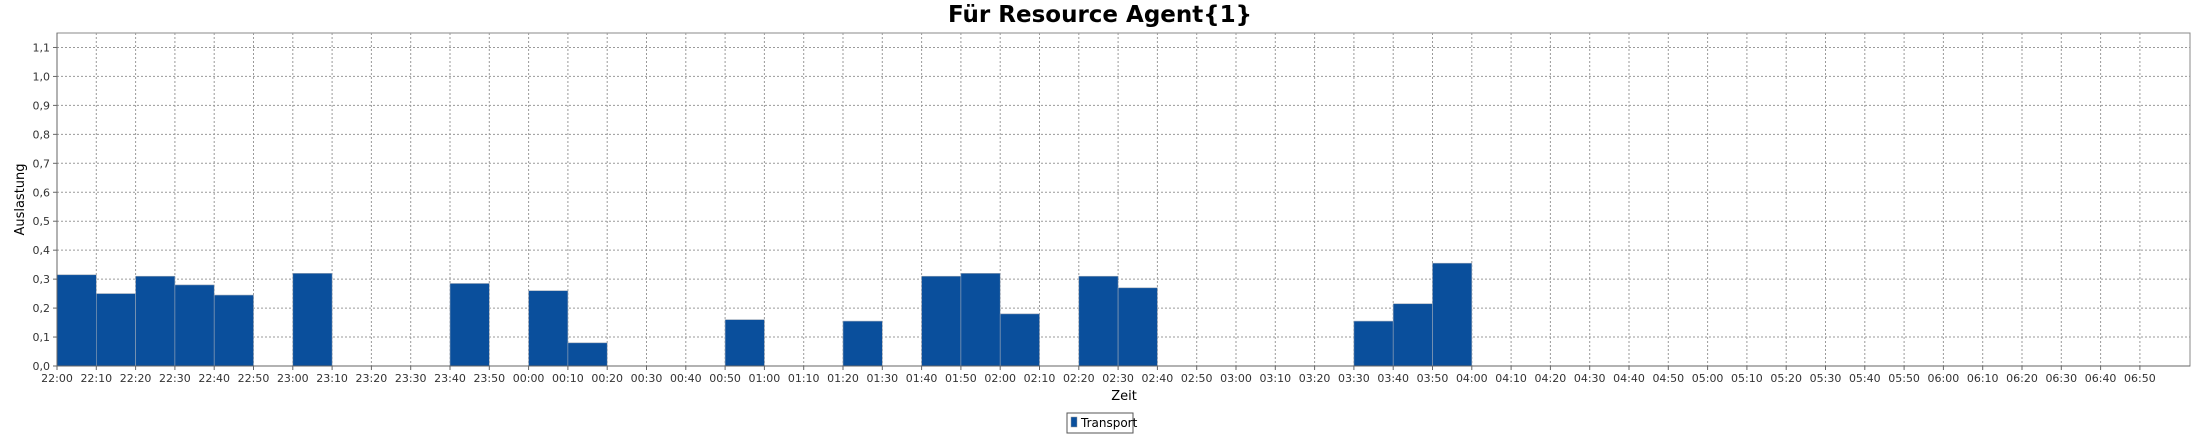  What do you see at coordinates (2140, 378) in the screenshot?
I see `x-tick-label: 06:50` at bounding box center [2140, 378].